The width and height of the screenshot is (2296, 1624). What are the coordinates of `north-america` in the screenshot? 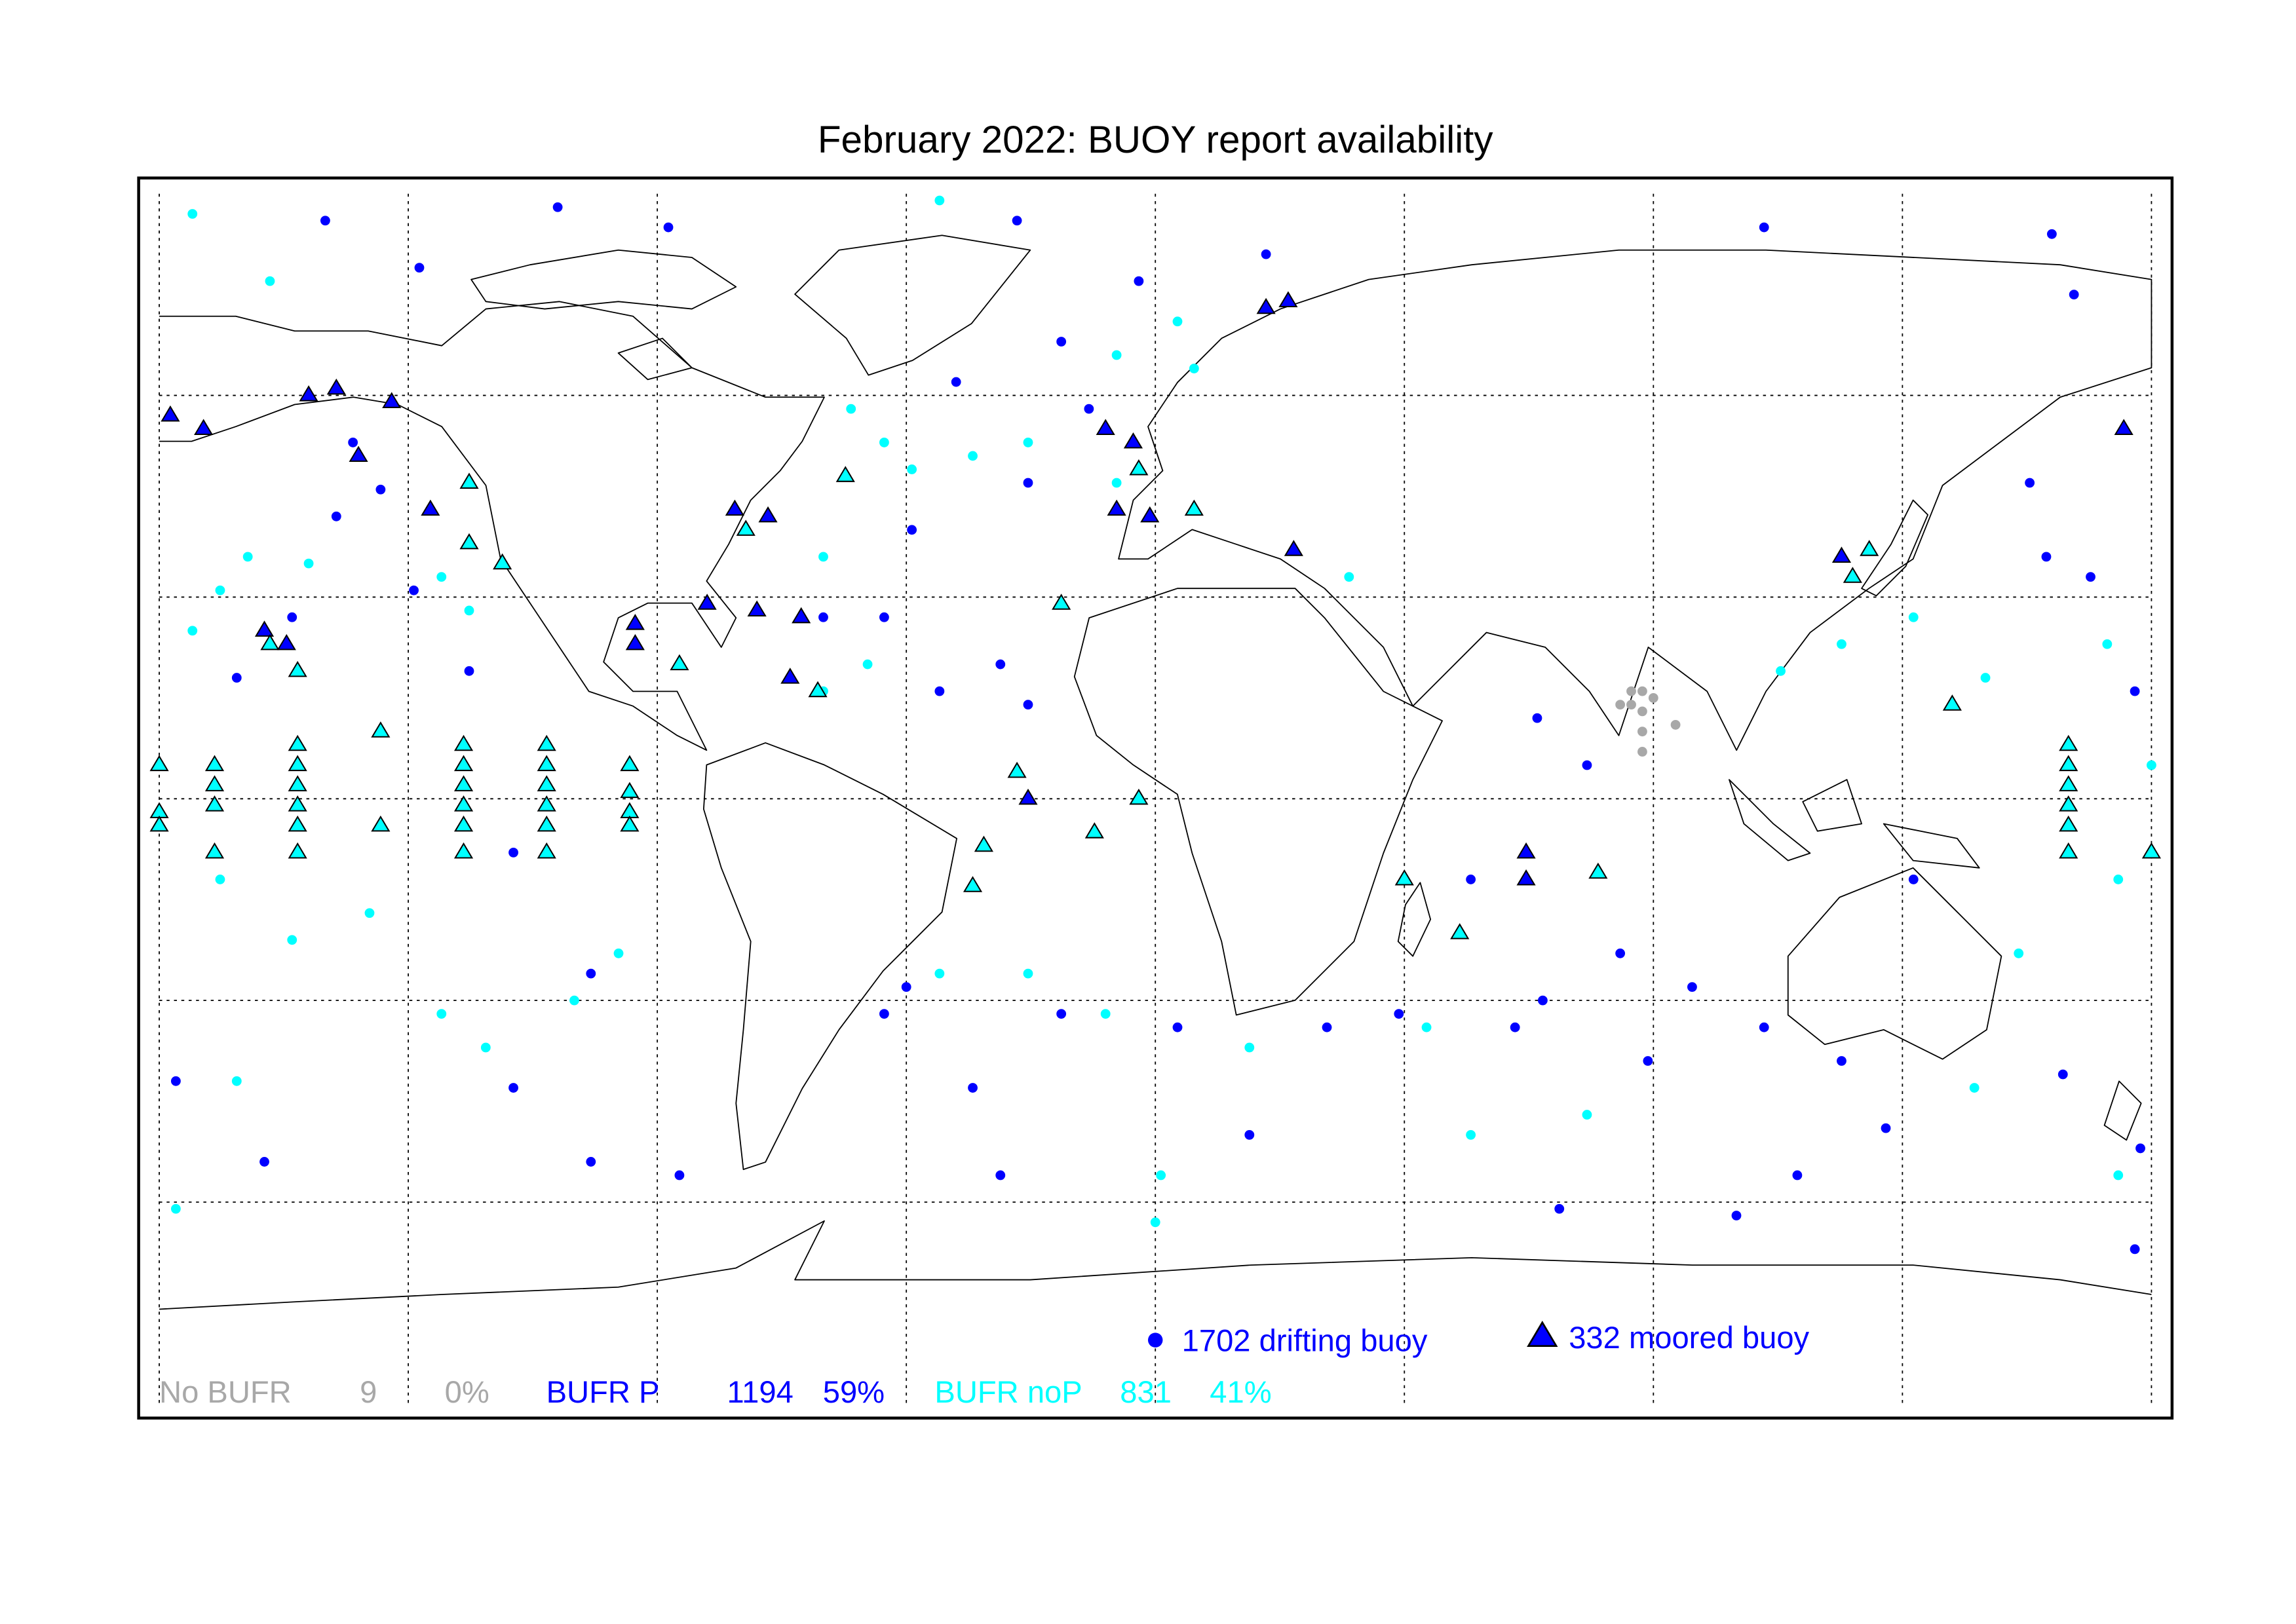 It's located at (492, 526).